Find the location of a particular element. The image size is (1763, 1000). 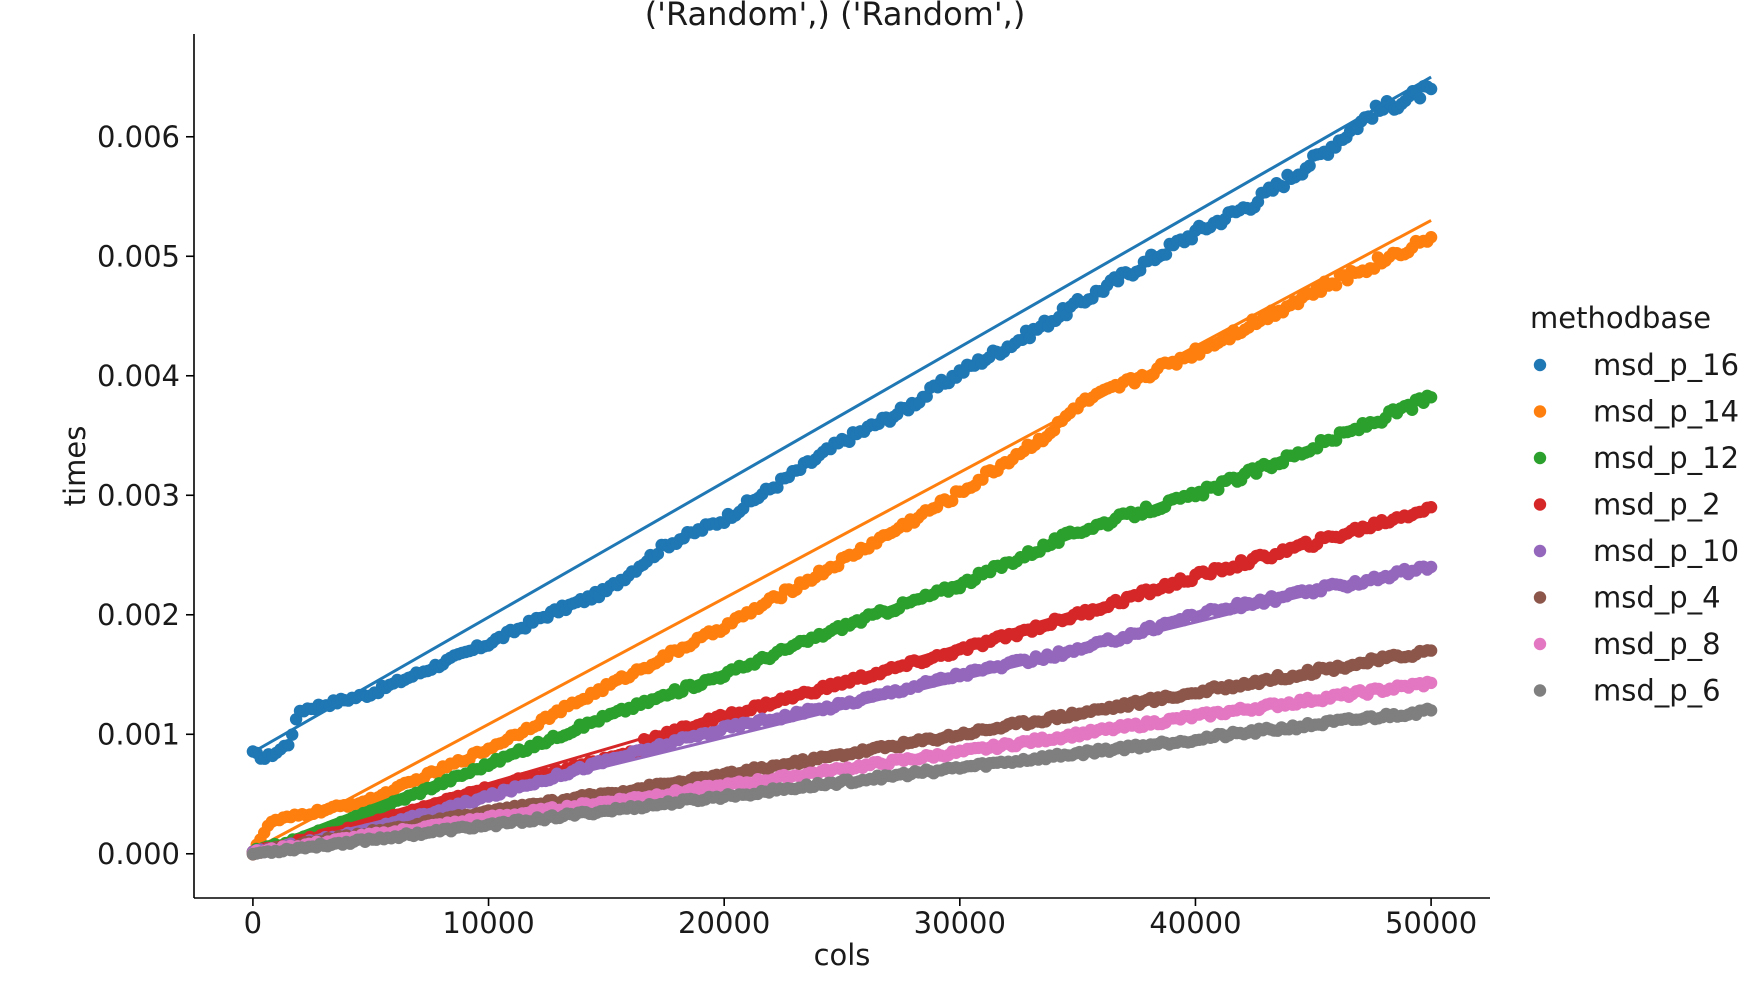

fit-line is located at coordinates (842, 782).